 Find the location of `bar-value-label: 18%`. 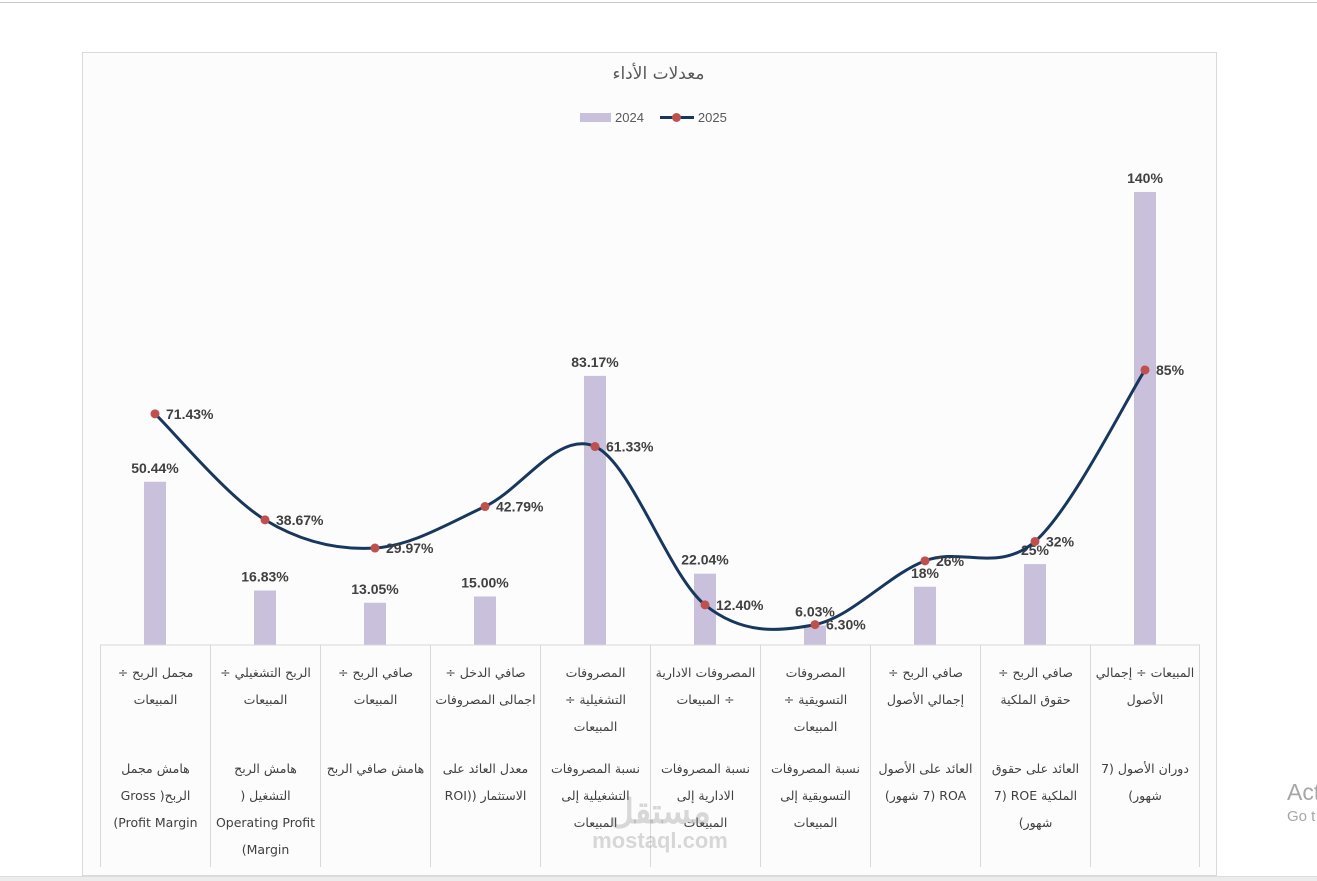

bar-value-label: 18% is located at coordinates (925, 573).